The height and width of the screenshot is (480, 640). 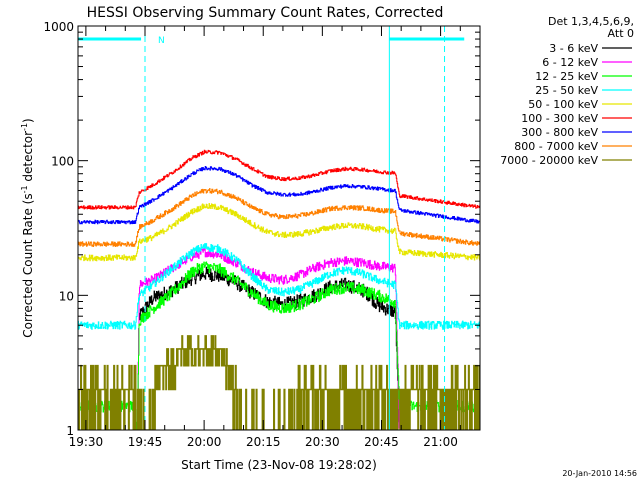 I want to click on footer-timestamp: 20-Jan-2010 14:56, so click(x=599, y=473).